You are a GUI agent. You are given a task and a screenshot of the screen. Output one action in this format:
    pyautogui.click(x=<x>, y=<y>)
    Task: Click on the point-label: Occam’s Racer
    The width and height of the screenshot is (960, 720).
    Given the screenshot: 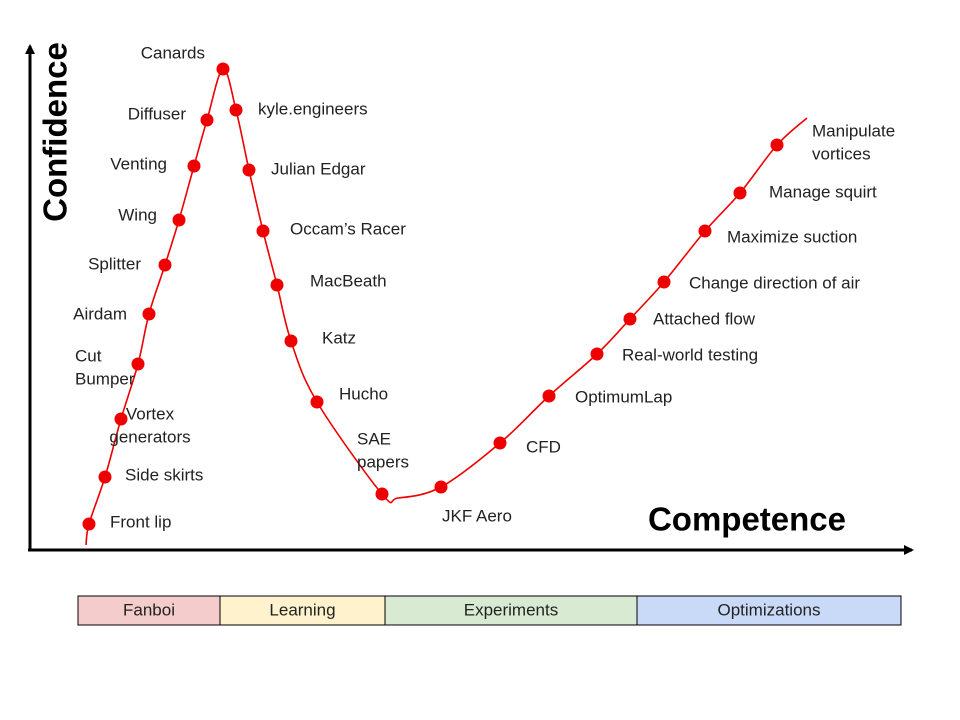 What is the action you would take?
    pyautogui.click(x=348, y=228)
    